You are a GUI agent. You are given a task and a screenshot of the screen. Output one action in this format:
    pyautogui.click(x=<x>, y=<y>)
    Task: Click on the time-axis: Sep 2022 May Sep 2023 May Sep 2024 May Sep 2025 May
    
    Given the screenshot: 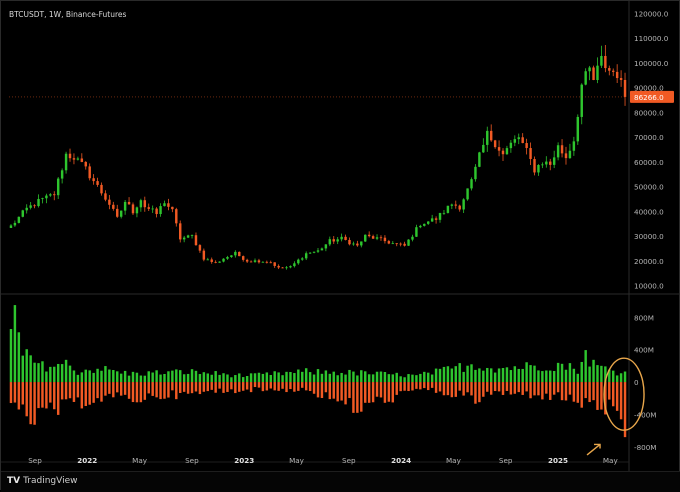 What is the action you would take?
    pyautogui.click(x=323, y=460)
    